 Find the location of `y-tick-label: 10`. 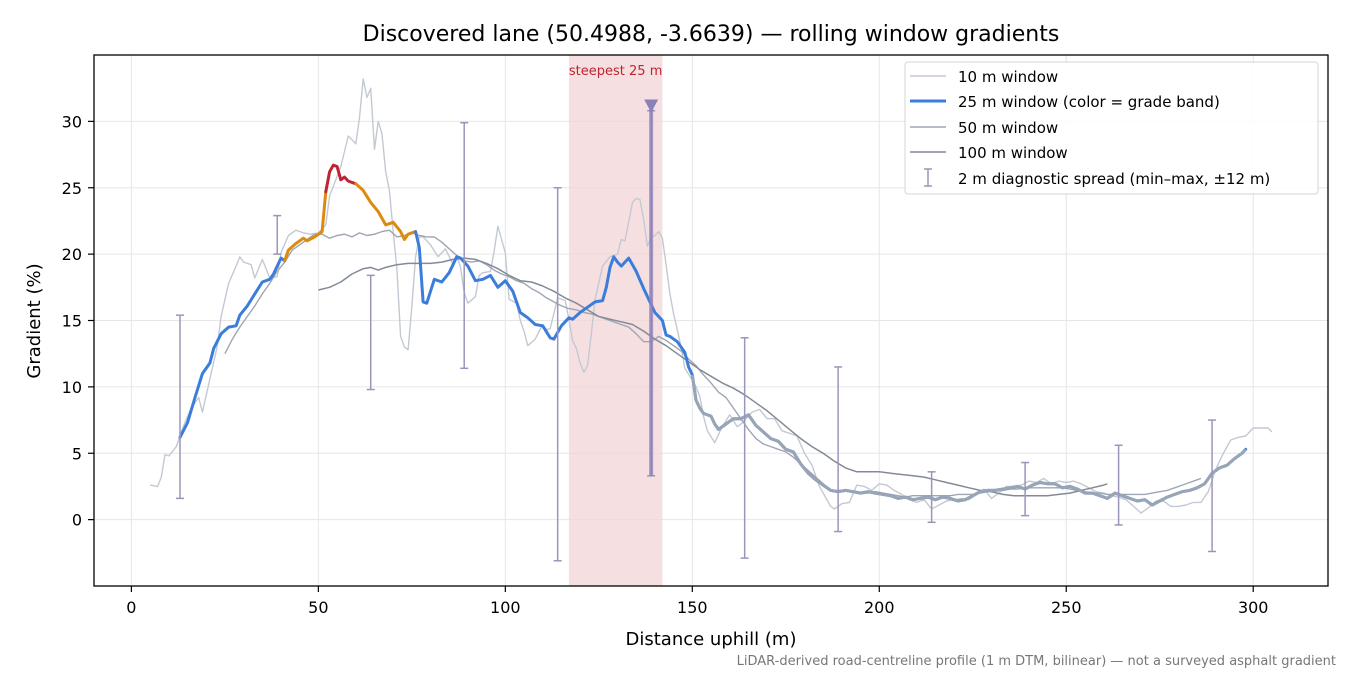

y-tick-label: 10 is located at coordinates (72, 387).